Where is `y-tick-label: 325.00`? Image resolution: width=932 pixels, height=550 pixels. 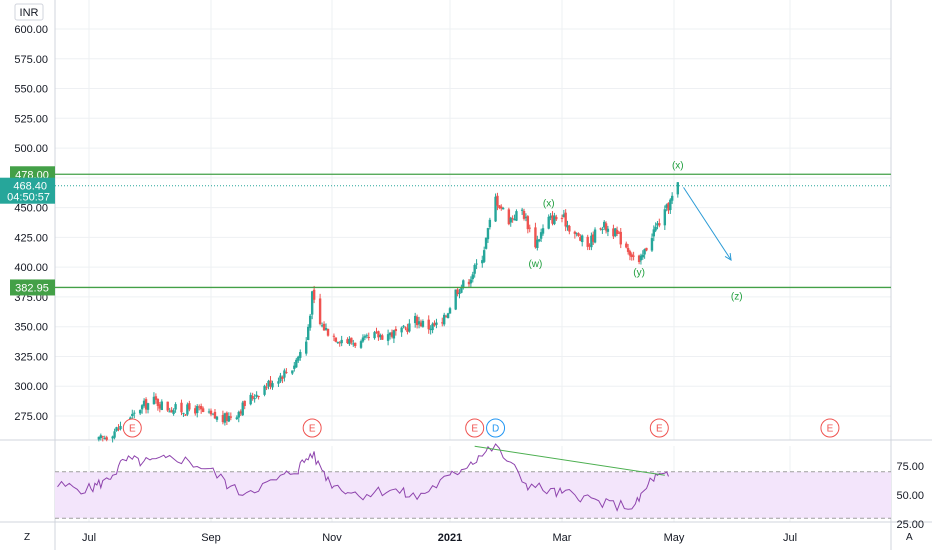 y-tick-label: 325.00 is located at coordinates (31, 357).